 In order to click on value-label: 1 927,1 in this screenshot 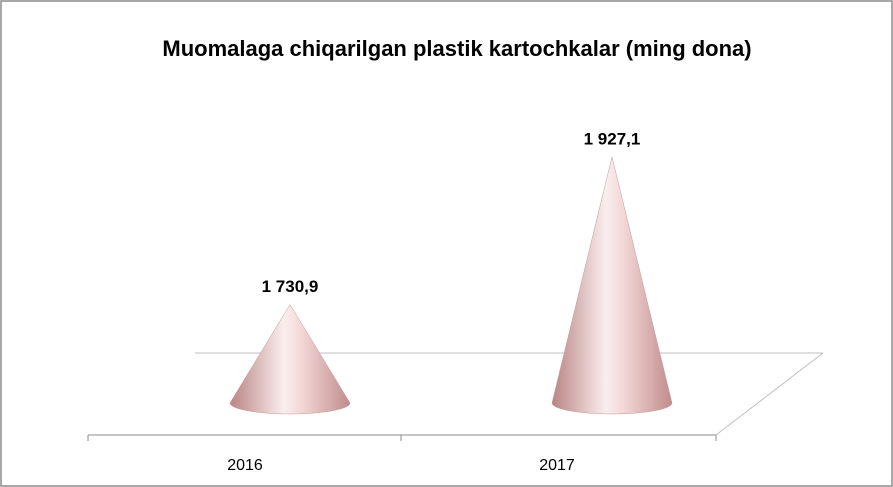, I will do `click(612, 138)`.